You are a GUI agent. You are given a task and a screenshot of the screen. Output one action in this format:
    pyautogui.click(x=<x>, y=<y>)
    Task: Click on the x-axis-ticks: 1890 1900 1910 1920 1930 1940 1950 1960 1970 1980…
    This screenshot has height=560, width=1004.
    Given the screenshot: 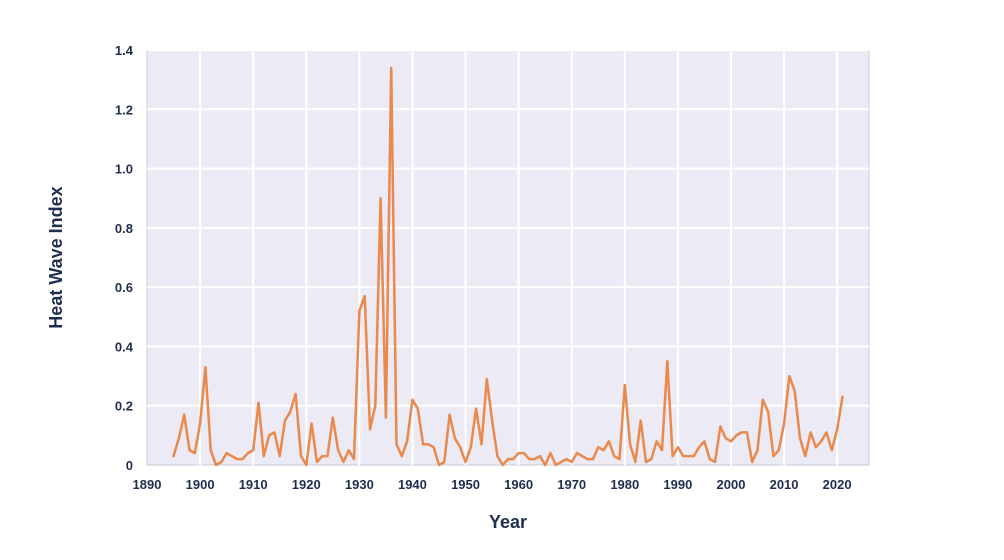 What is the action you would take?
    pyautogui.click(x=492, y=484)
    